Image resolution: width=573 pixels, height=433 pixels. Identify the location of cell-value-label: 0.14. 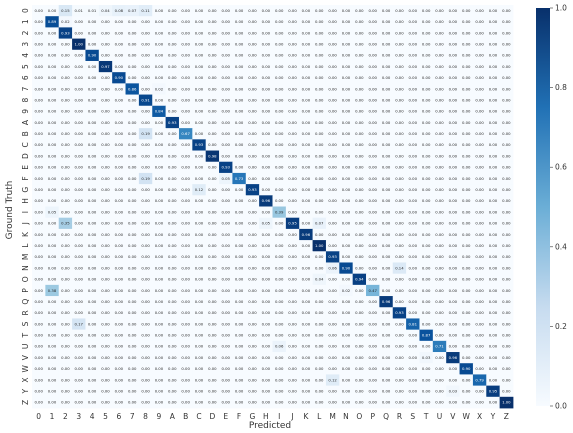
(399, 267).